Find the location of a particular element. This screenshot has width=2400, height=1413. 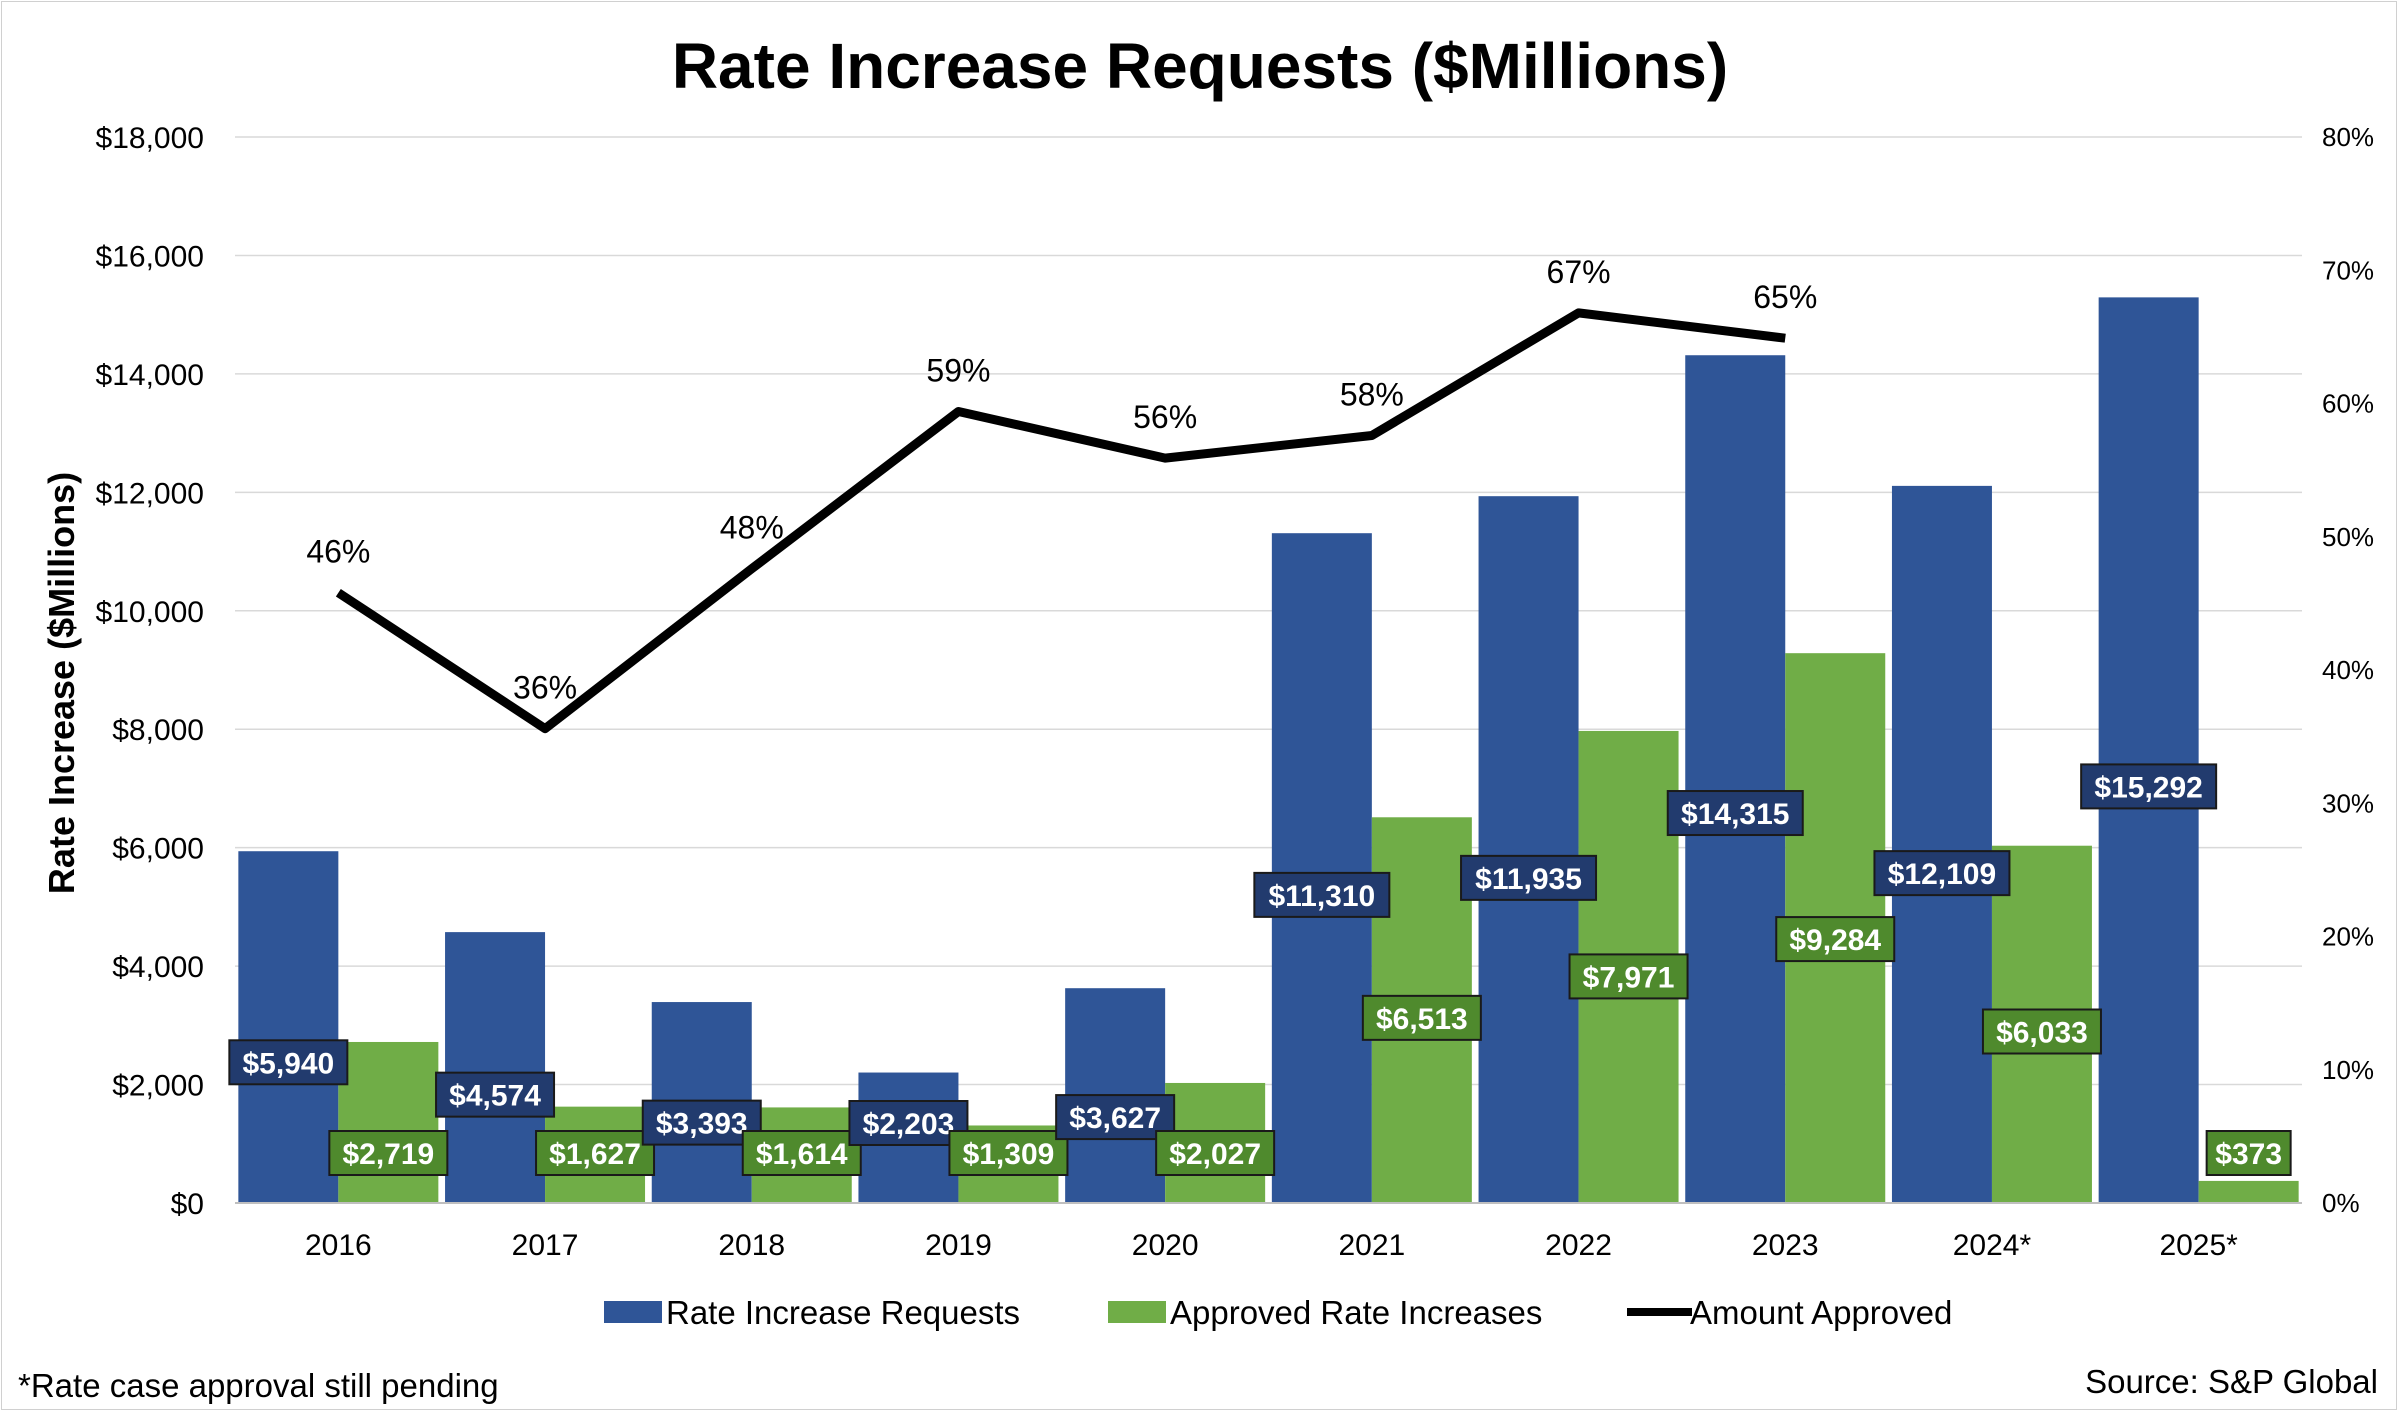

approved-data-label-text: $1,309 is located at coordinates (1009, 1154).